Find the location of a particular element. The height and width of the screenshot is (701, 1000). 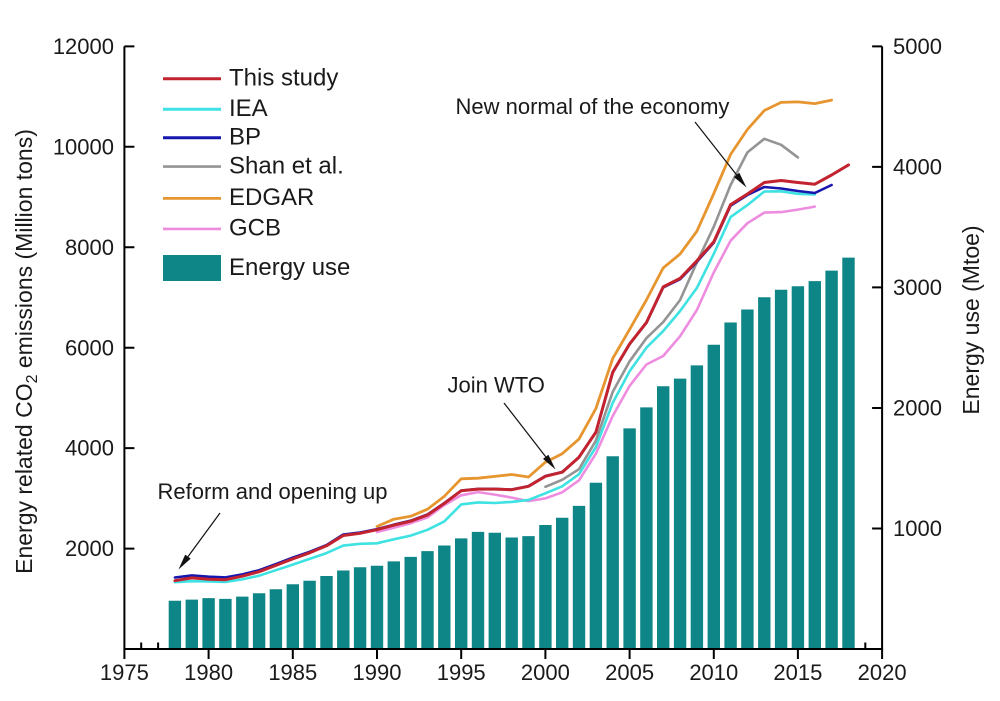

svg-text: 1980 is located at coordinates (208, 672).